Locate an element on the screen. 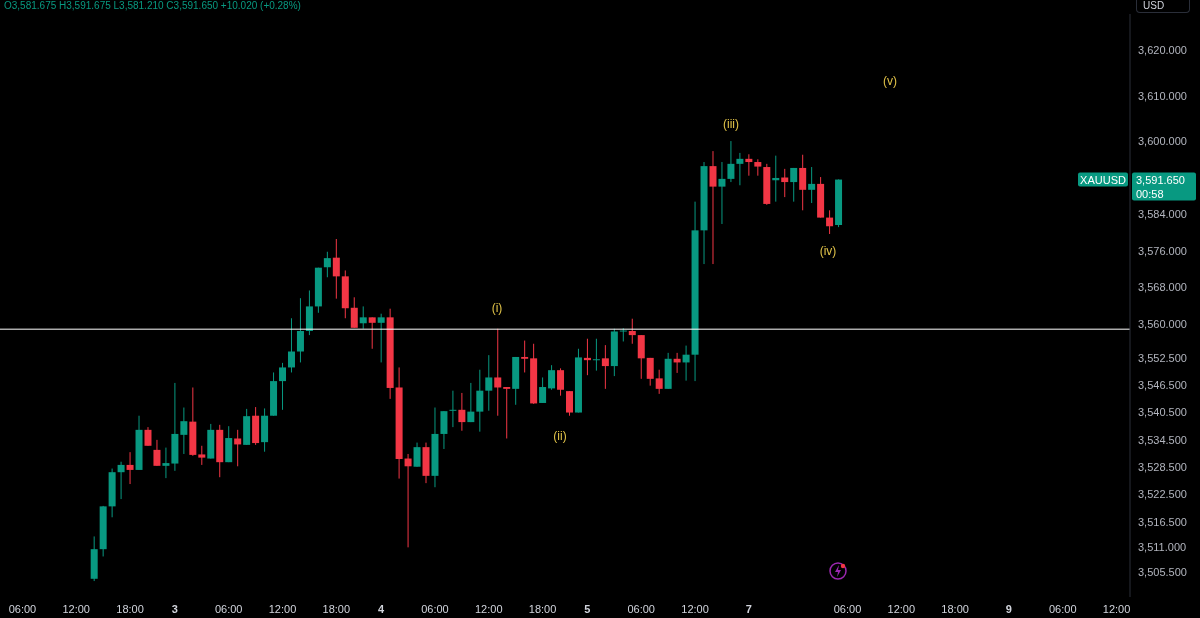  y-tick-label: 3,552.500 is located at coordinates (1162, 357).